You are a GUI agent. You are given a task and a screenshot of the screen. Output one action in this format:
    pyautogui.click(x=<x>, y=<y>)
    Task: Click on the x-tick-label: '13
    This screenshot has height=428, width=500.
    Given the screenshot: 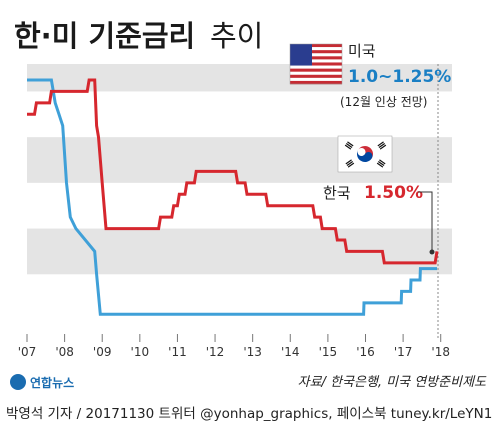 What is the action you would take?
    pyautogui.click(x=252, y=352)
    